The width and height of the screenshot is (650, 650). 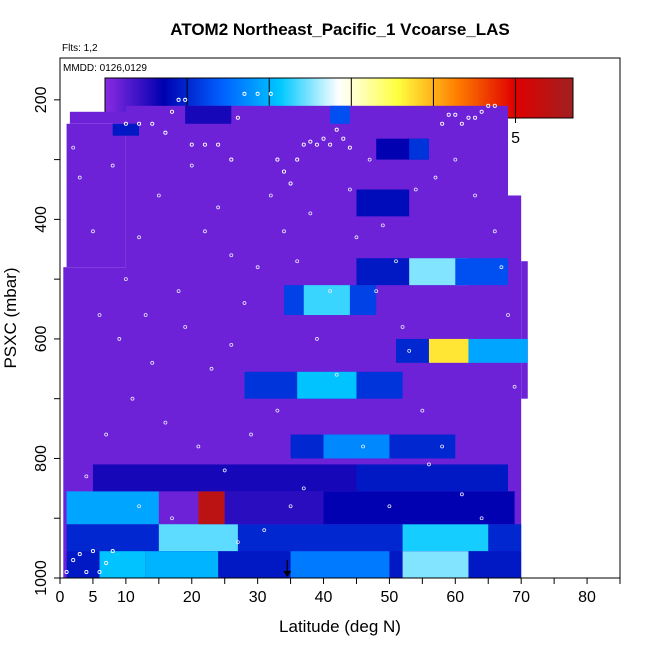 I want to click on x-tick-label: 50, so click(x=390, y=597).